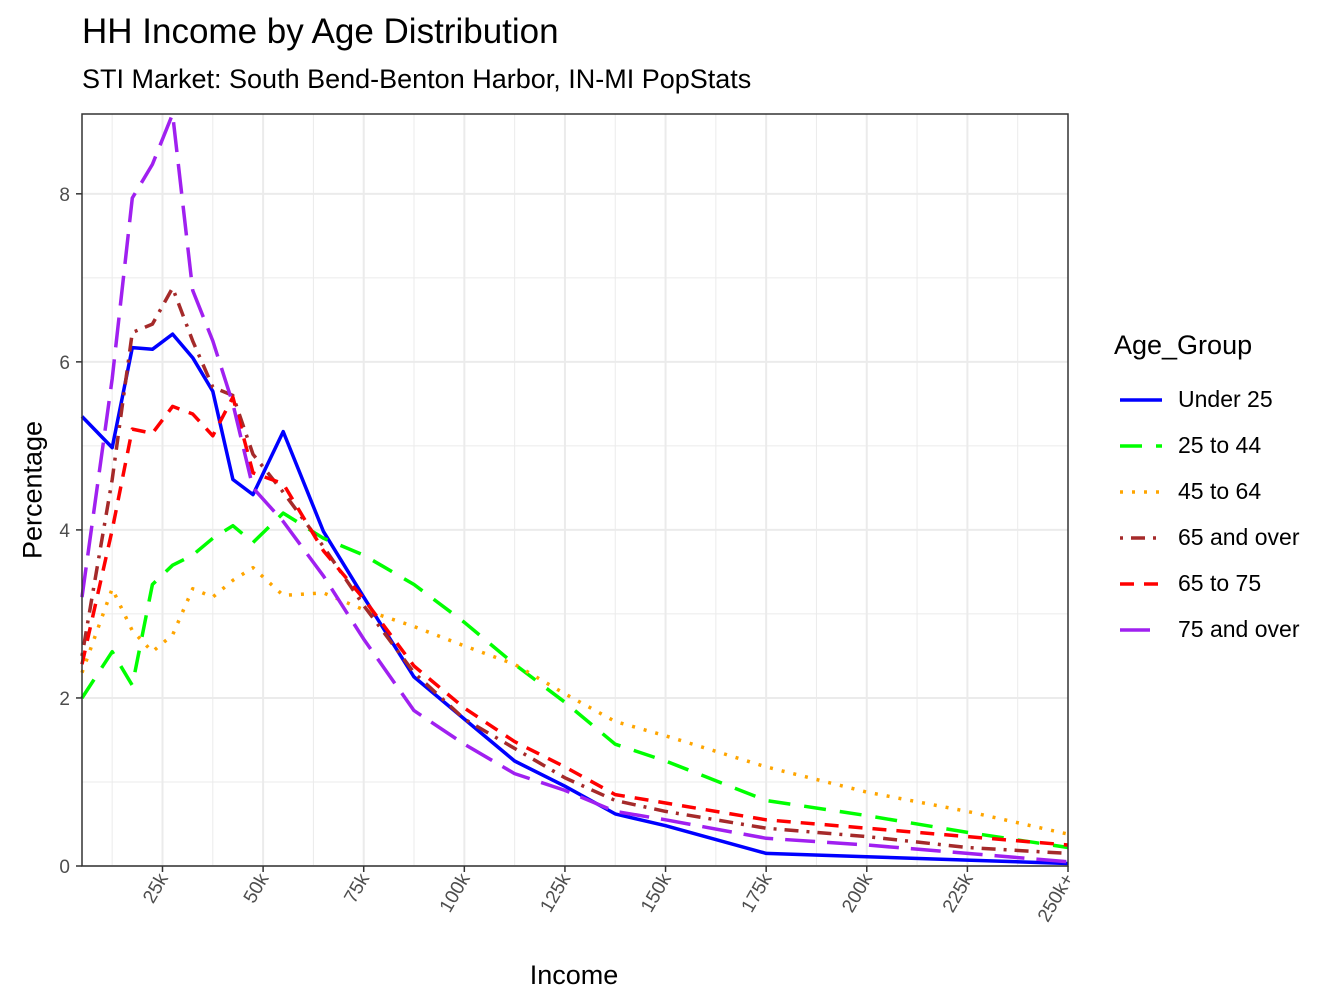  I want to click on x-tick-label: 25k, so click(156, 888).